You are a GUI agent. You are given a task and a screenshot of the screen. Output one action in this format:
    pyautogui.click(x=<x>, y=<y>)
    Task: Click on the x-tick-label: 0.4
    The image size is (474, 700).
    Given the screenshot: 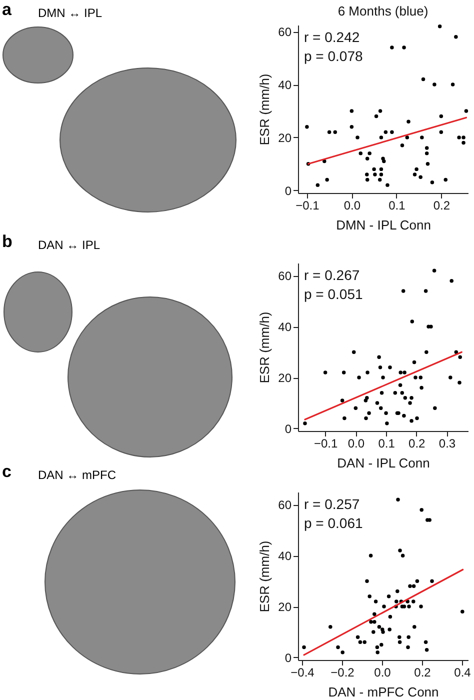 What is the action you would take?
    pyautogui.click(x=463, y=673)
    